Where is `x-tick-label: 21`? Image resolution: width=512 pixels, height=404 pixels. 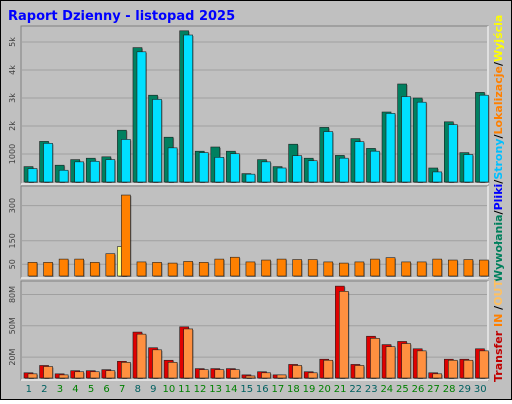 x-tick-label: 21 is located at coordinates (340, 389).